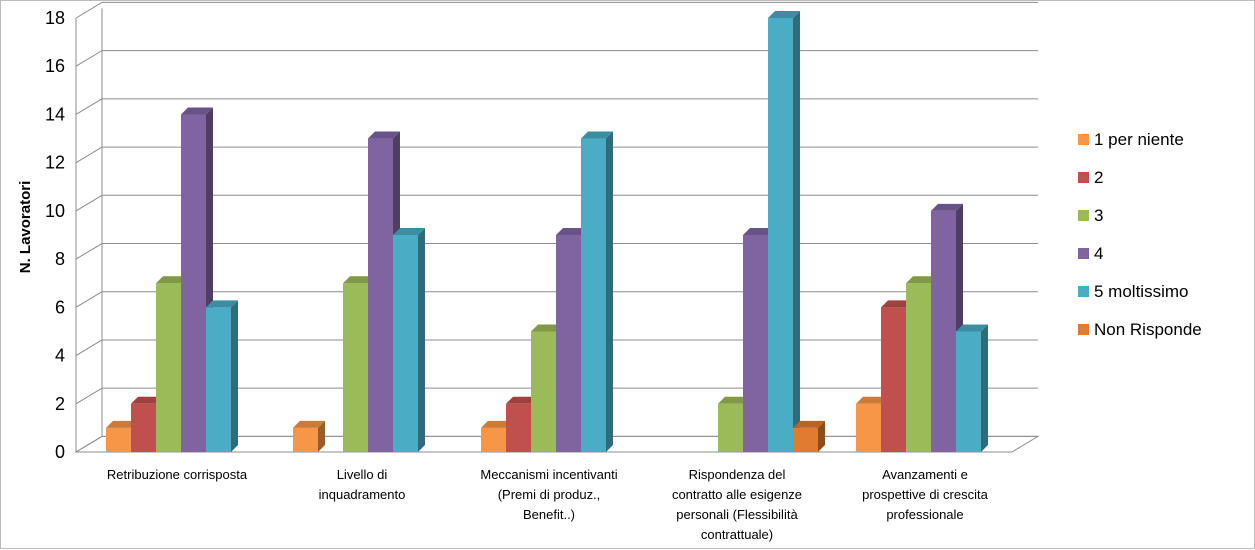 The height and width of the screenshot is (550, 1255). I want to click on y-tick-label: 2, so click(60, 404).